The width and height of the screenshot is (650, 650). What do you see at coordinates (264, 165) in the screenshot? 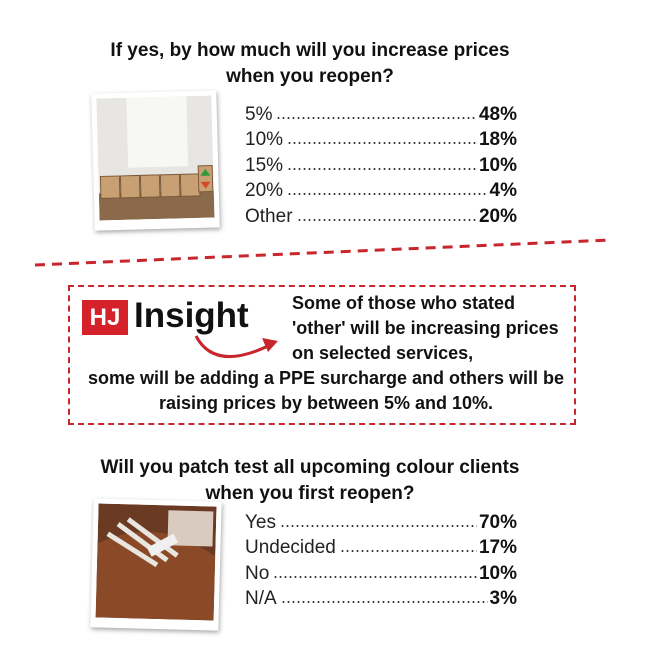
I see `answer-label: 15%` at bounding box center [264, 165].